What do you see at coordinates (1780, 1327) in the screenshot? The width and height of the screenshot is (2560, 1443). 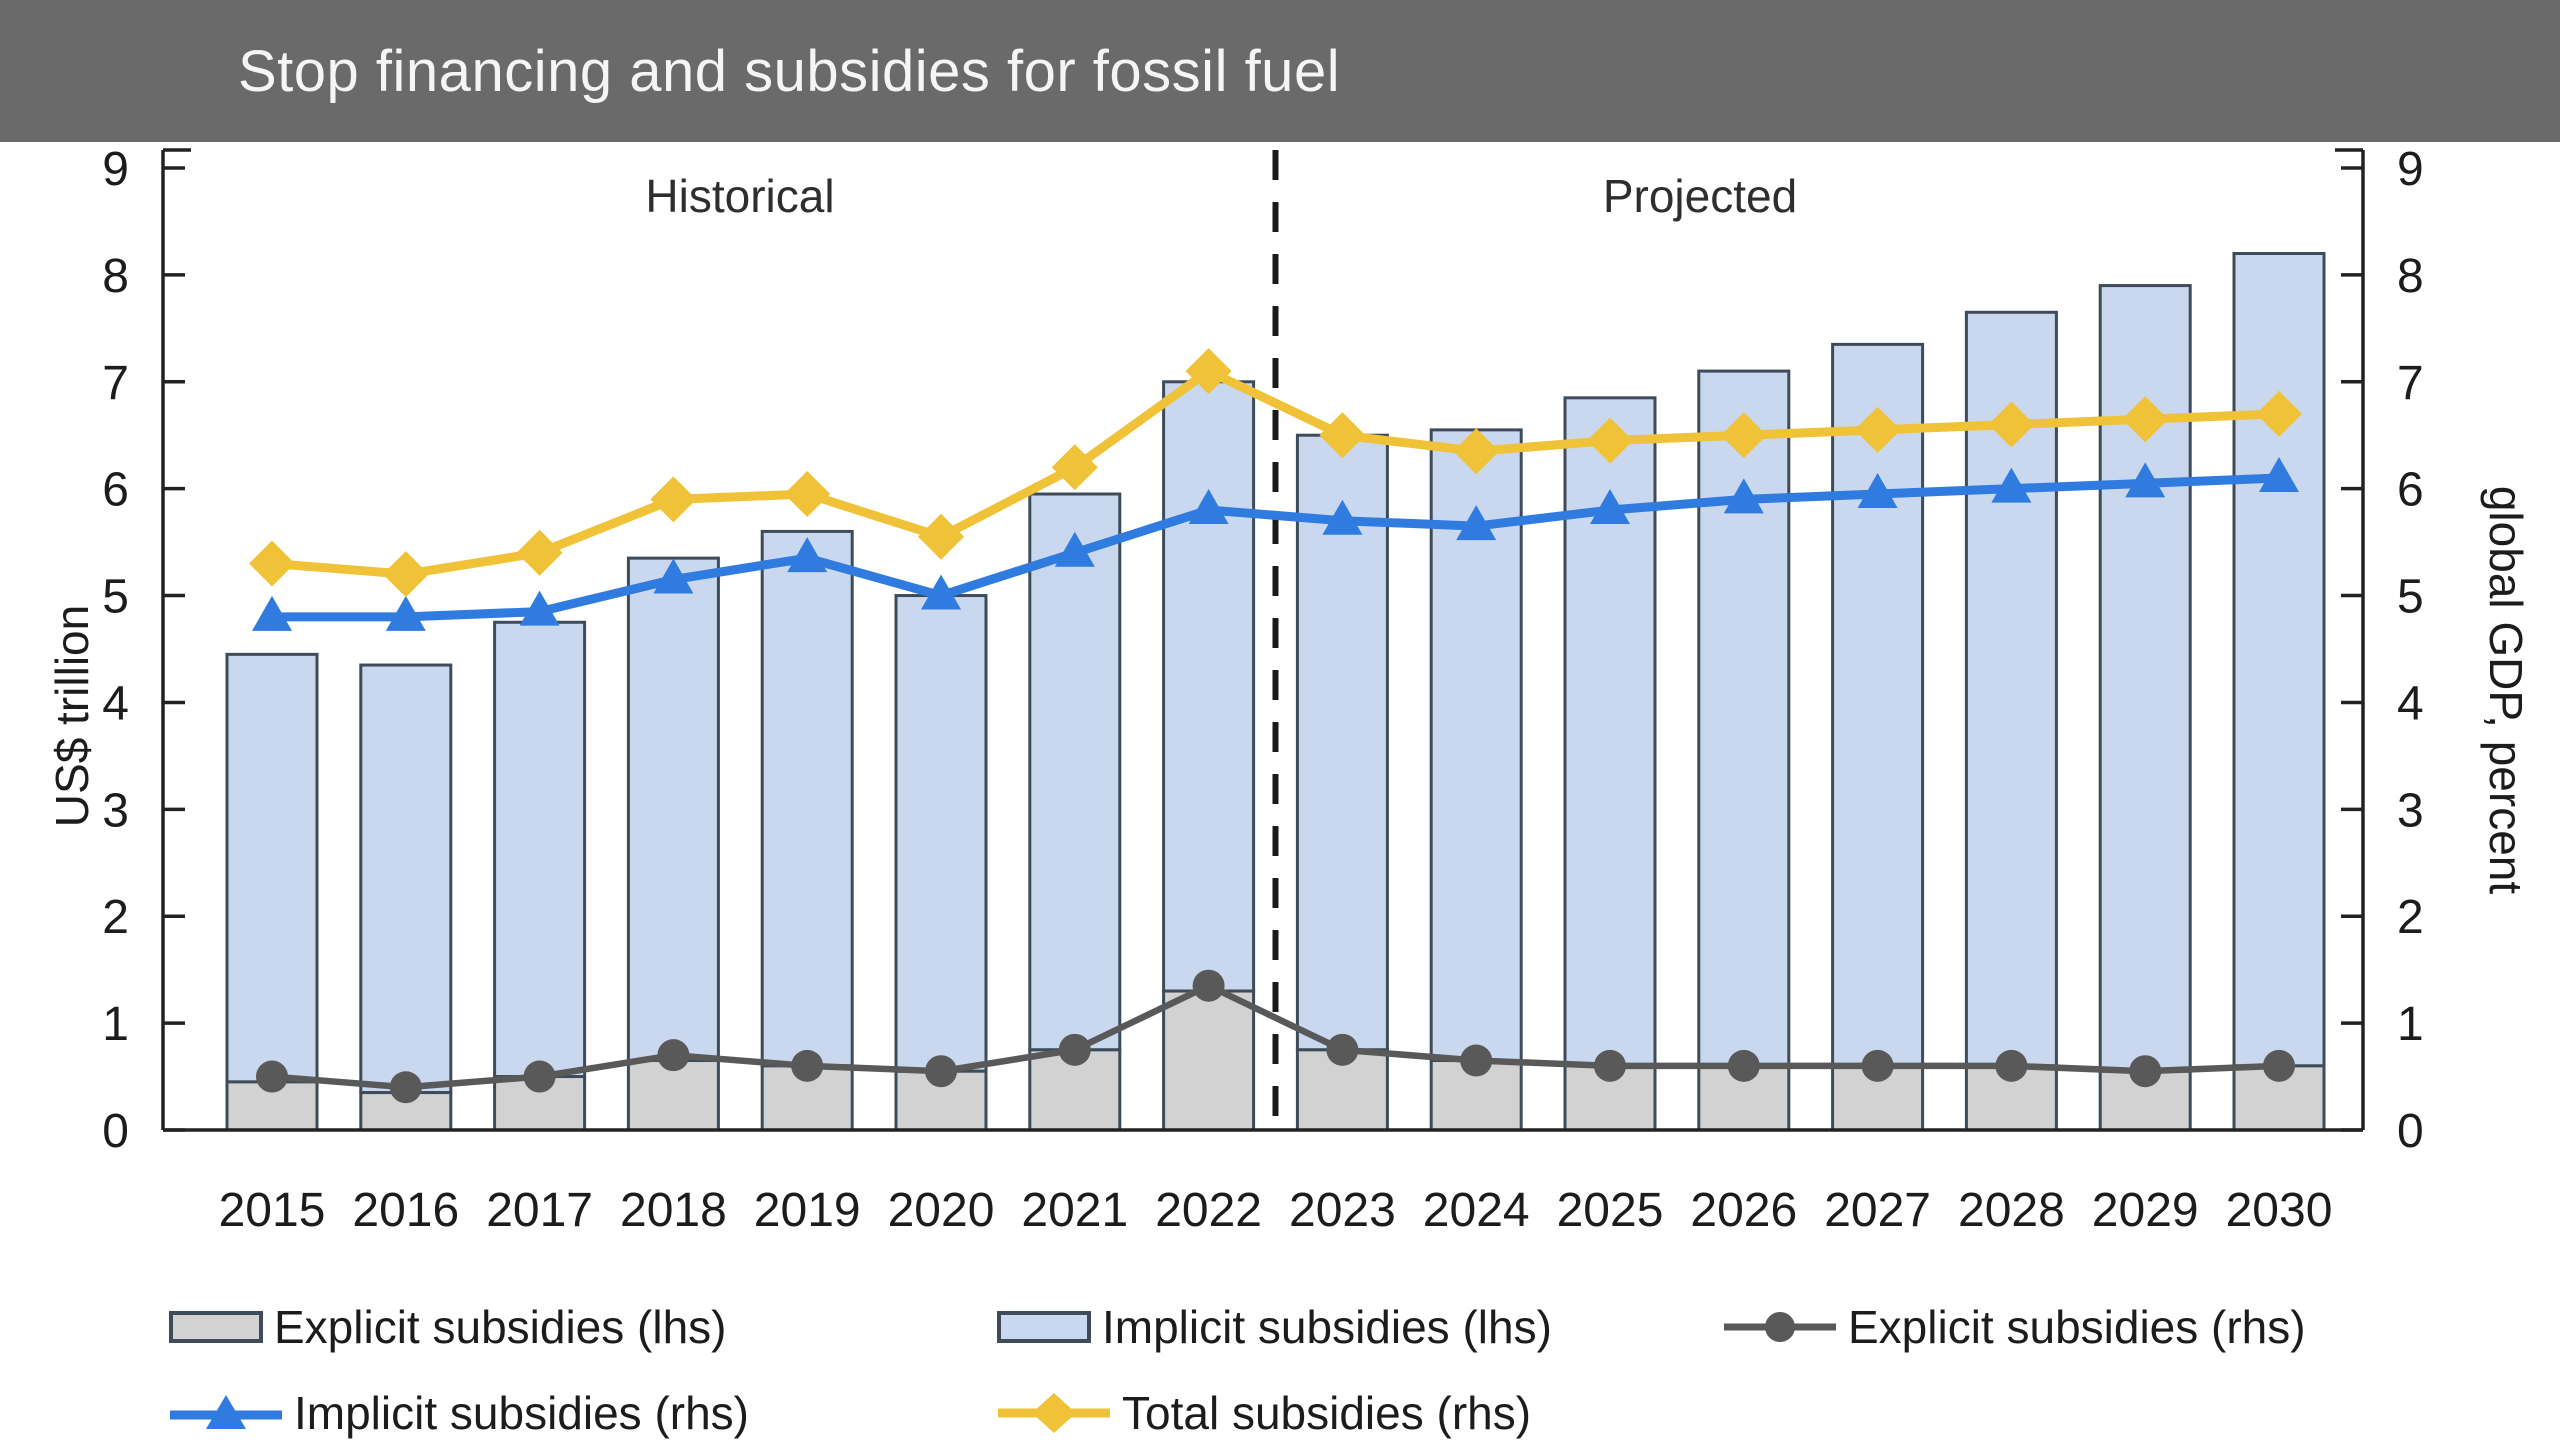 I see `gray-circle-line-swatch-icon` at bounding box center [1780, 1327].